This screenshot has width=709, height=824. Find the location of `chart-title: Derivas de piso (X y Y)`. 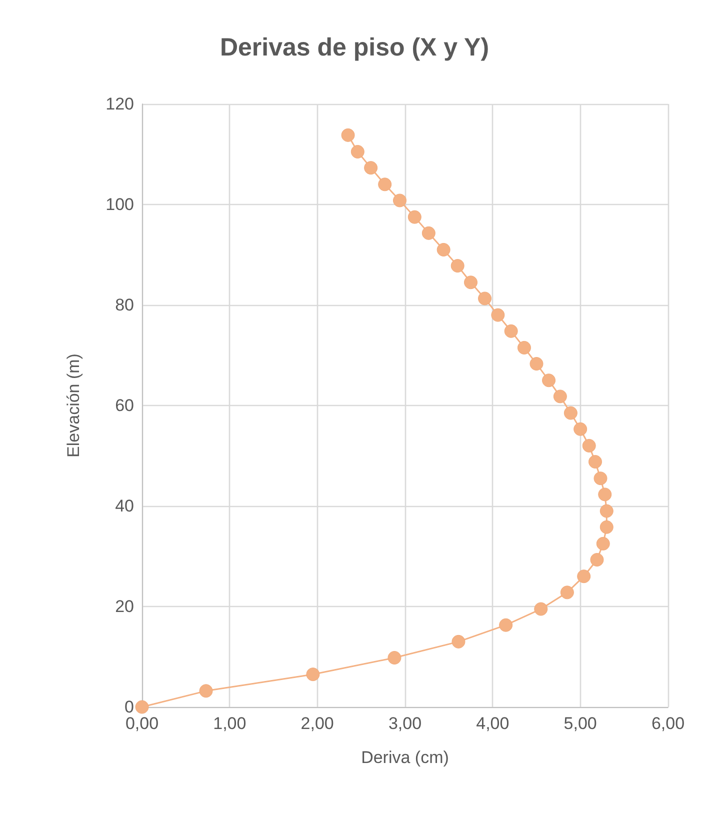

chart-title: Derivas de piso (X y Y) is located at coordinates (355, 48).